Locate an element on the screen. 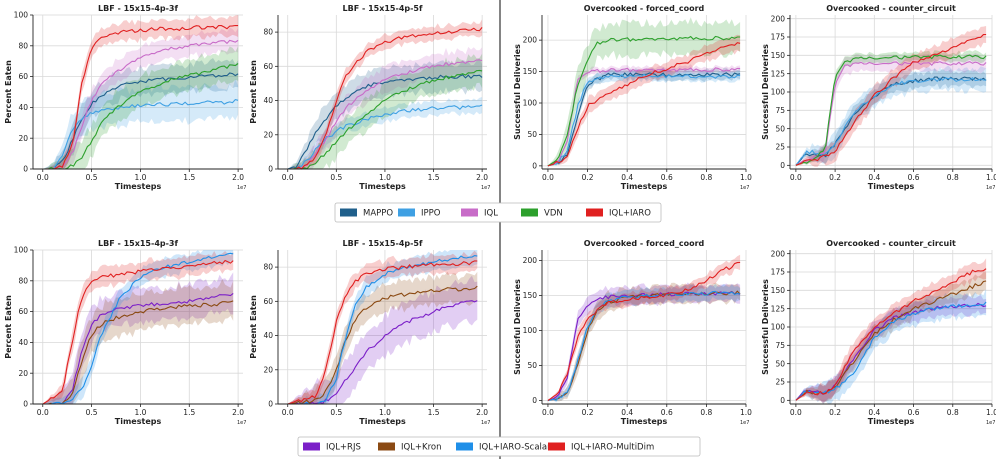  y-tick-label: 125 is located at coordinates (778, 308).